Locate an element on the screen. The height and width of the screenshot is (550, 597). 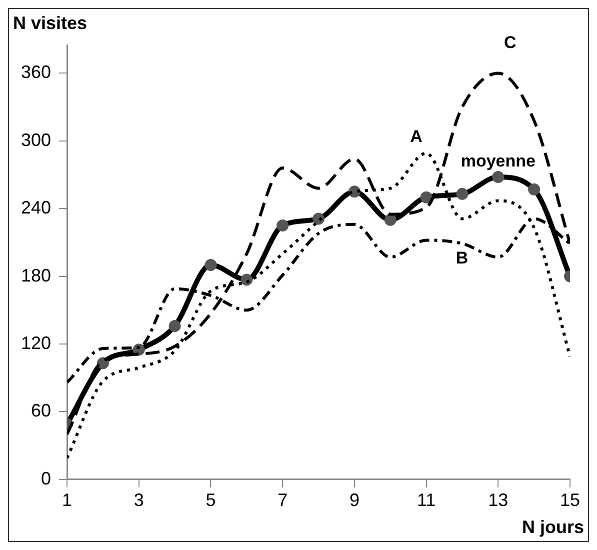
y-tick-label: 60 is located at coordinates (41, 410).